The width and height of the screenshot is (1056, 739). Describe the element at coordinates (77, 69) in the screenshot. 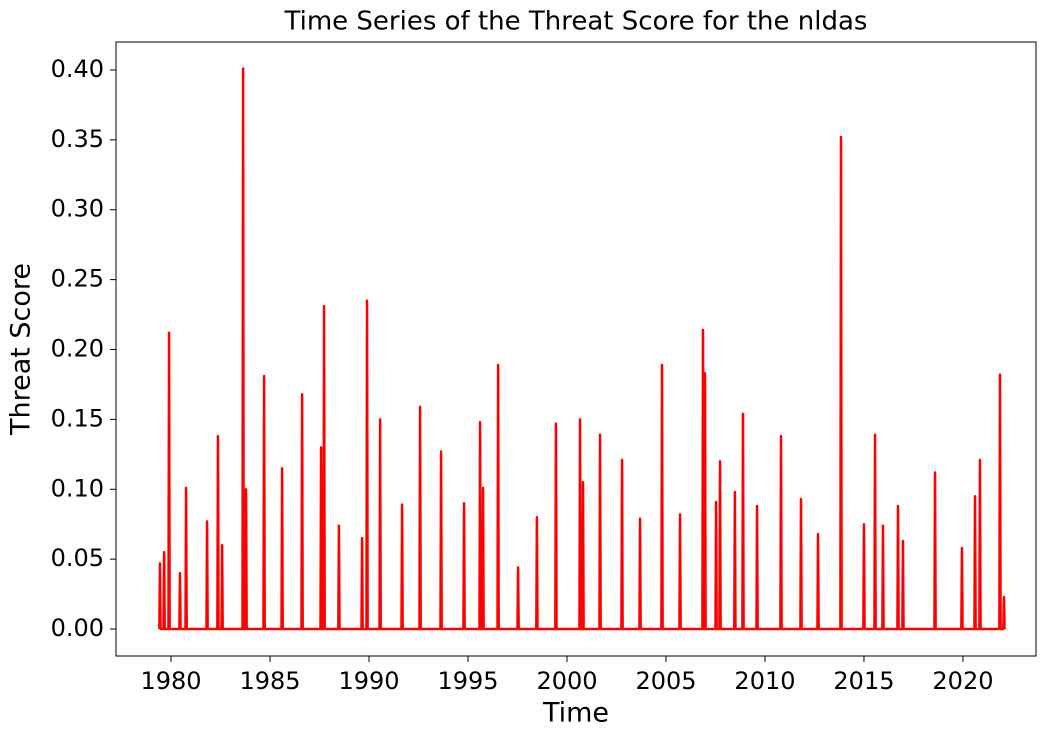

I see `y-tick-label: 0.40` at that location.